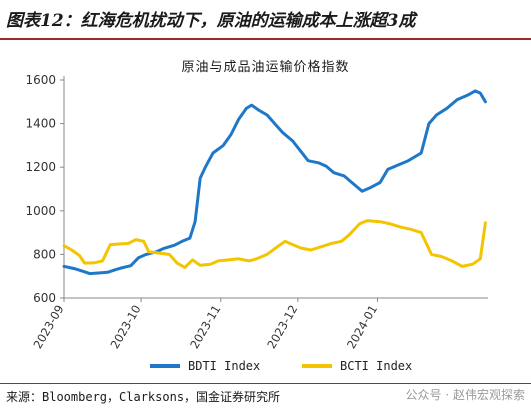 The image size is (531, 413). I want to click on x-tick-label: 2023-09, so click(48, 327).